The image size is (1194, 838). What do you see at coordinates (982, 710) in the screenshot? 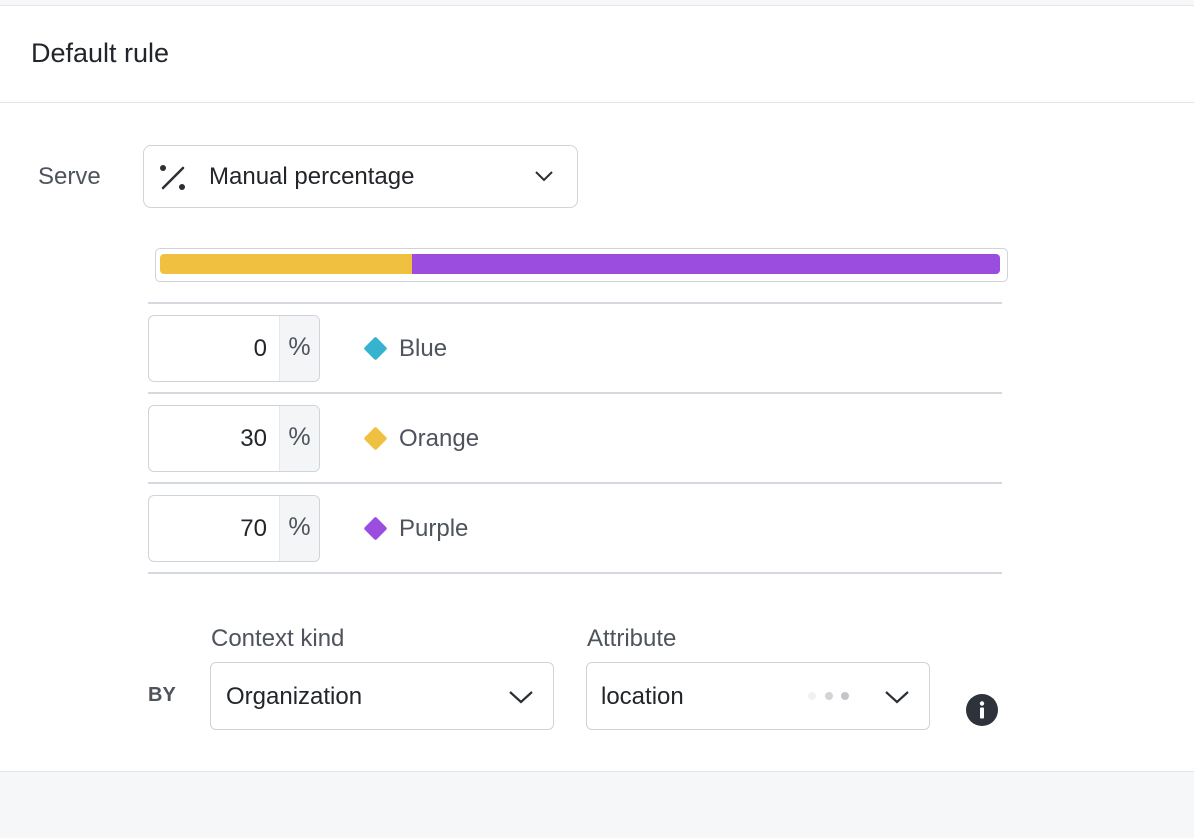
I see `info-icon` at bounding box center [982, 710].